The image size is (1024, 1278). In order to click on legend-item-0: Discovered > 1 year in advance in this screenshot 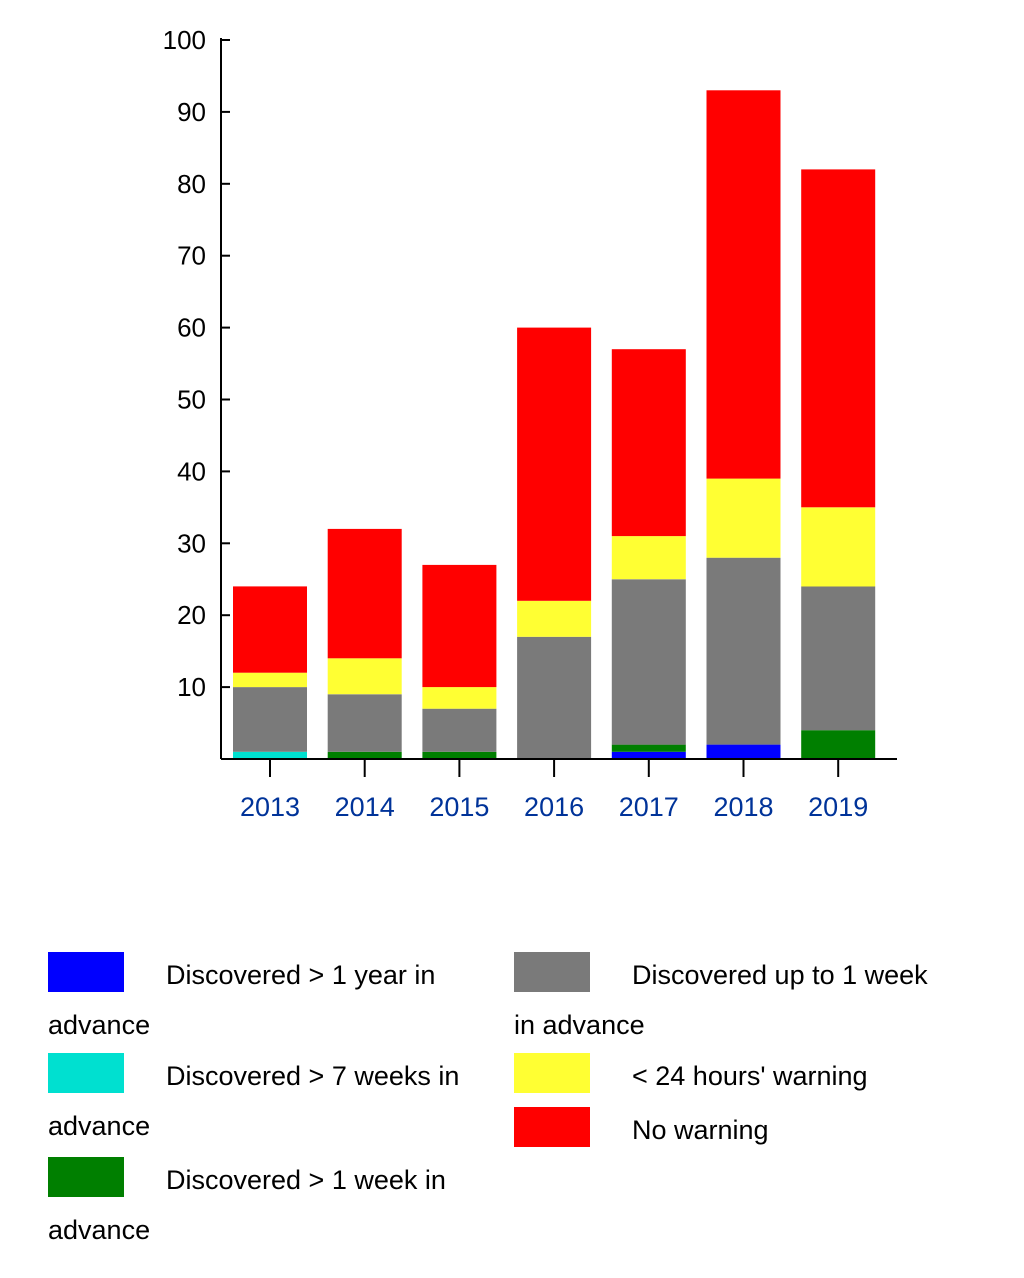, I will do `click(268, 1000)`.